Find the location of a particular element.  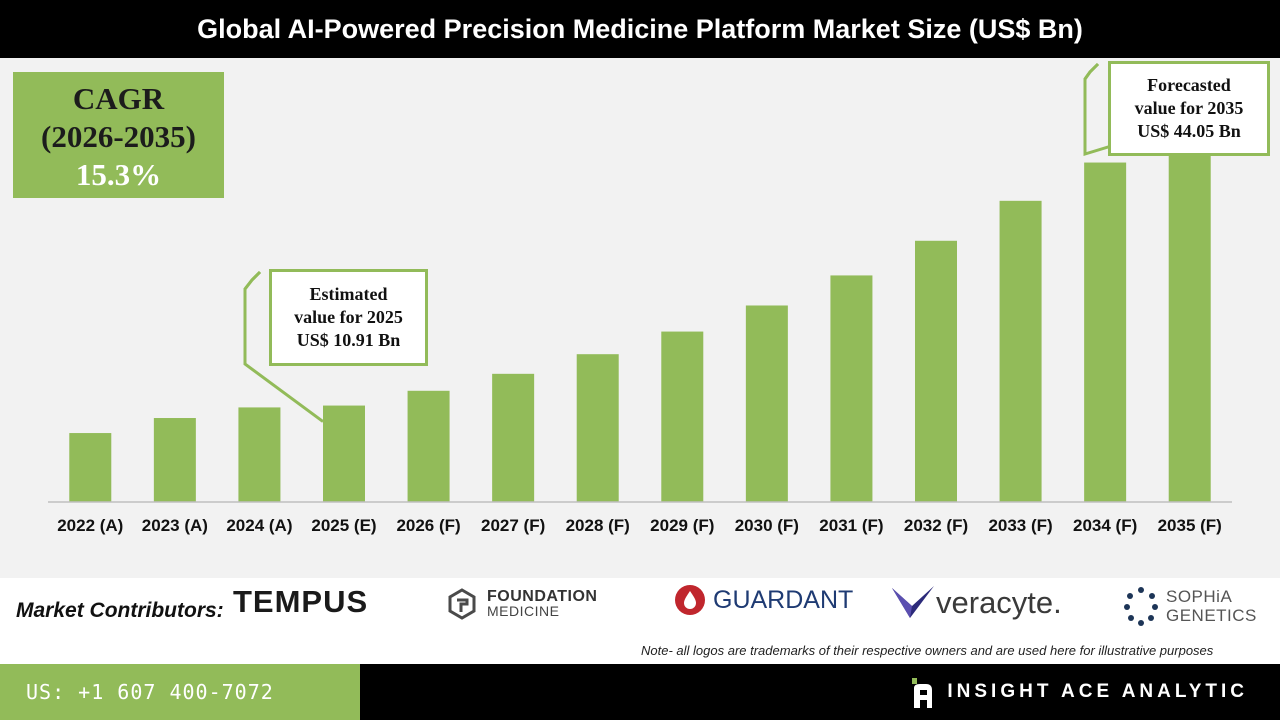

connector-2035-bracket is located at coordinates (1091, 108).